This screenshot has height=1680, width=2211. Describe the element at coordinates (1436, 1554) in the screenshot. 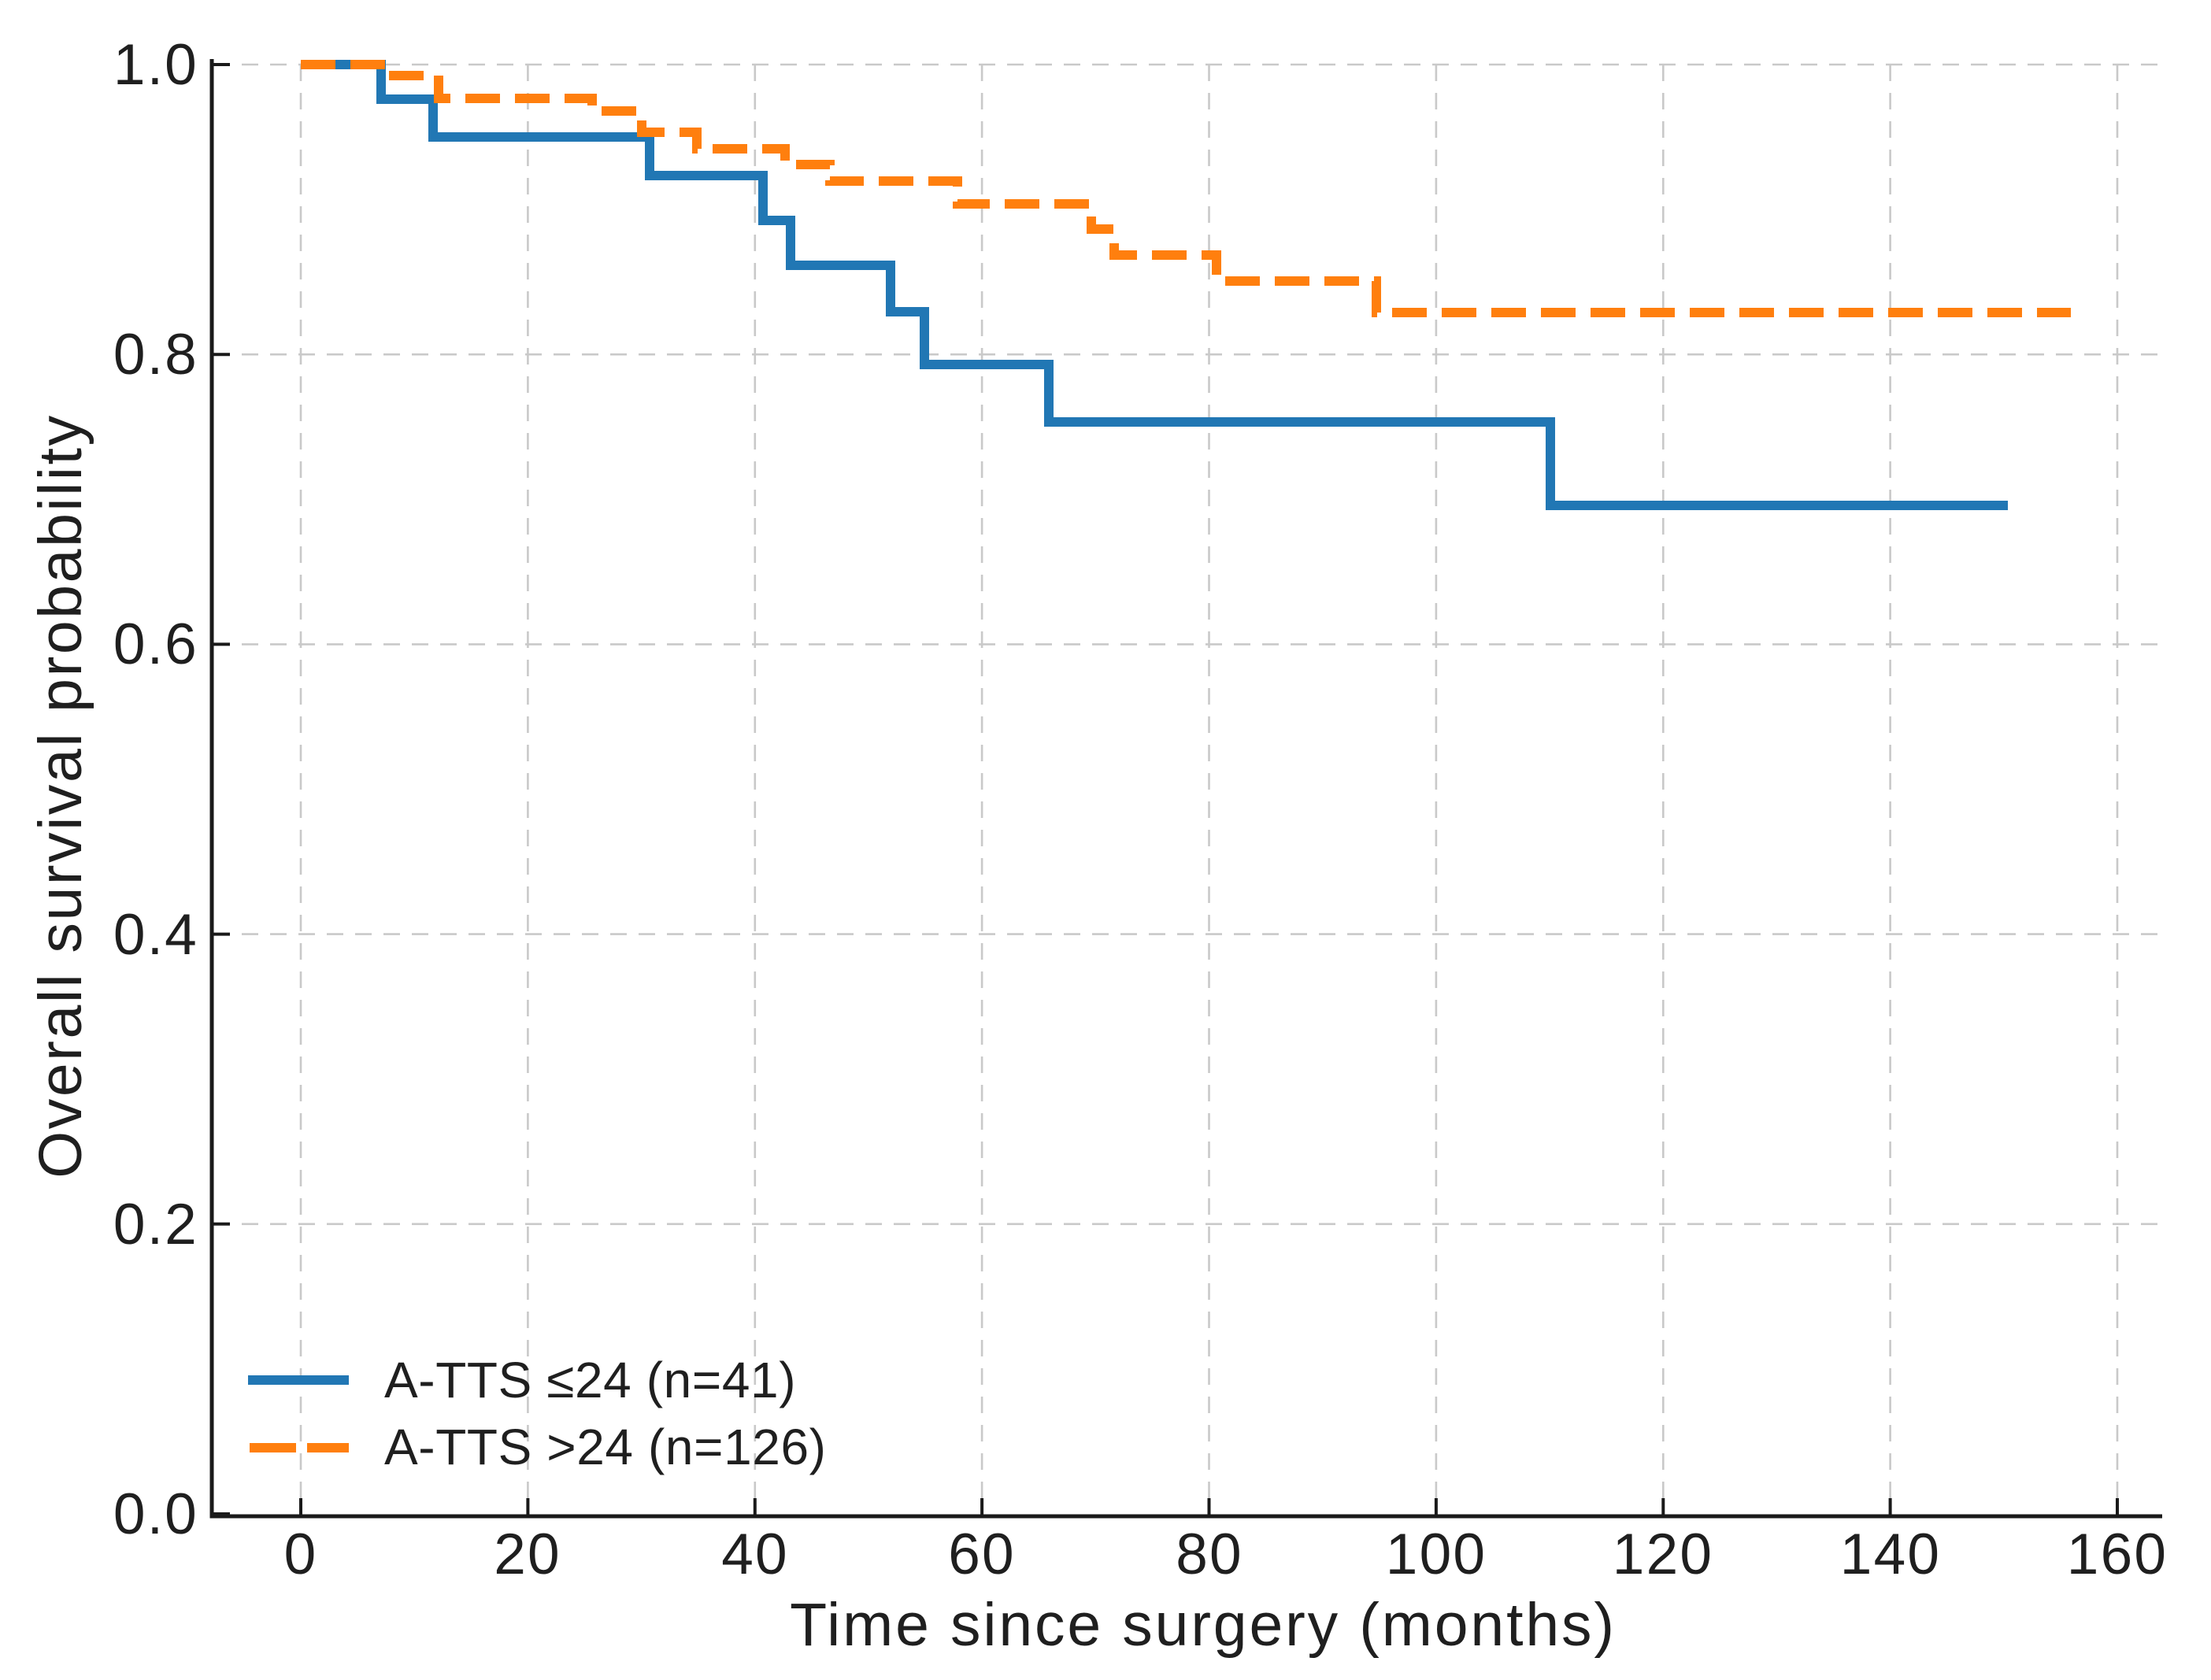

I see `svg-text: 100` at that location.